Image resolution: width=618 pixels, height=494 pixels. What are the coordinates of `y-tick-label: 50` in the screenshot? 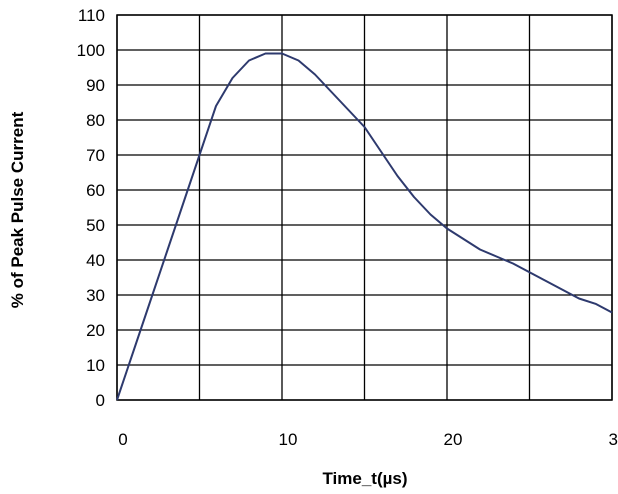 It's located at (95, 225).